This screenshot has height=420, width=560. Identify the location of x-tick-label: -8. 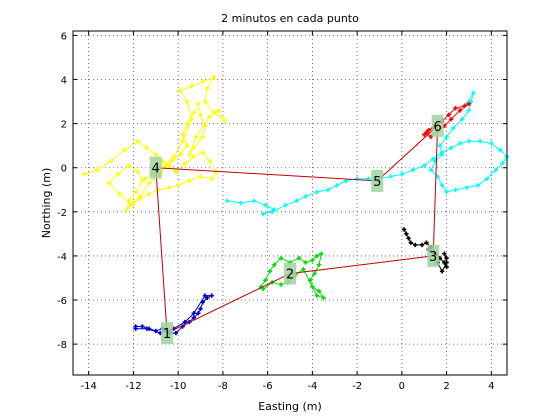
(223, 386).